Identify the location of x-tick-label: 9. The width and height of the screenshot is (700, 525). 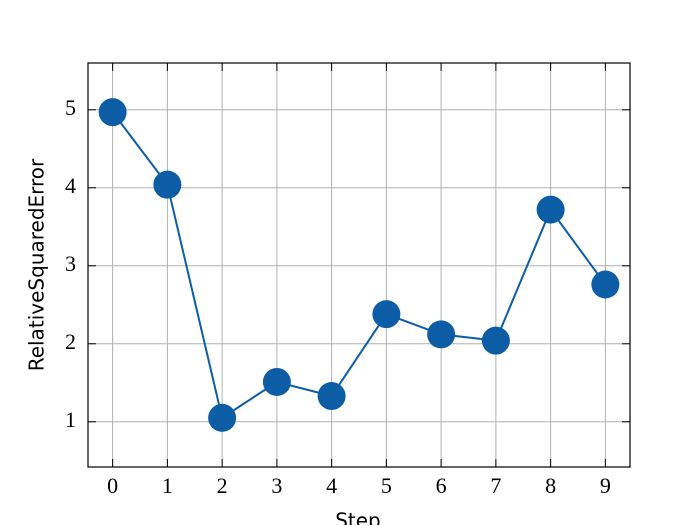
(605, 485).